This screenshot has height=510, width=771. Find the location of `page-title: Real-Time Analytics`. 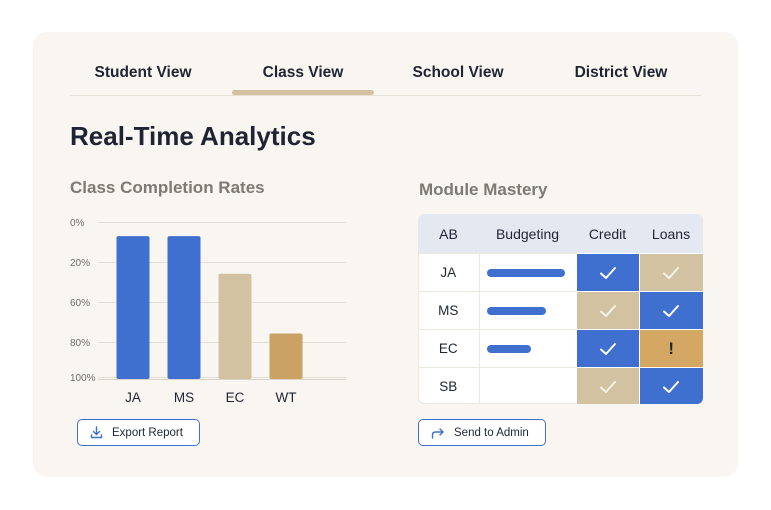

page-title: Real-Time Analytics is located at coordinates (193, 136).